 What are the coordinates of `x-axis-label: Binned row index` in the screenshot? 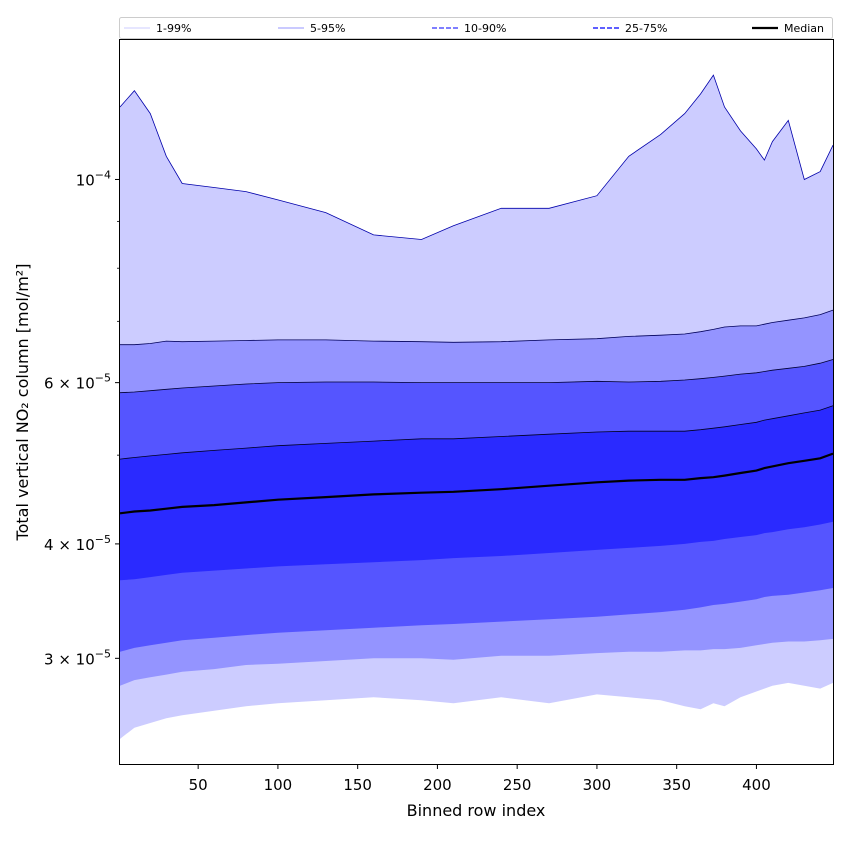 It's located at (476, 810).